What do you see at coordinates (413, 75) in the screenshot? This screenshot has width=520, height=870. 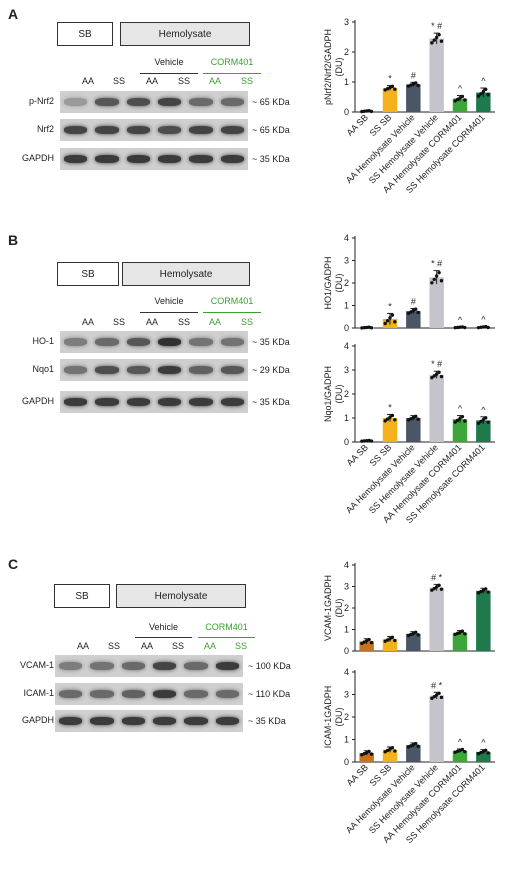 I see `significance-label: #` at bounding box center [413, 75].